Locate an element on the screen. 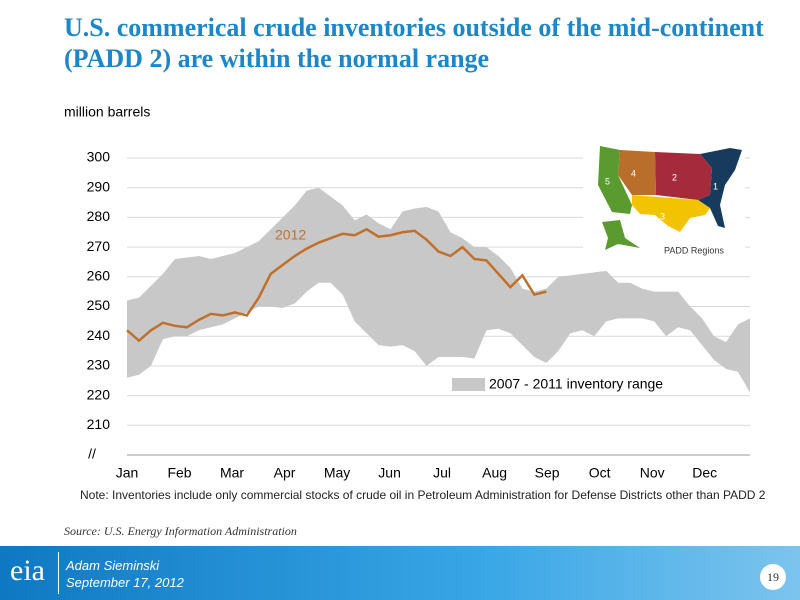 The image size is (800, 600). y-tick-label: 280 is located at coordinates (99, 216).